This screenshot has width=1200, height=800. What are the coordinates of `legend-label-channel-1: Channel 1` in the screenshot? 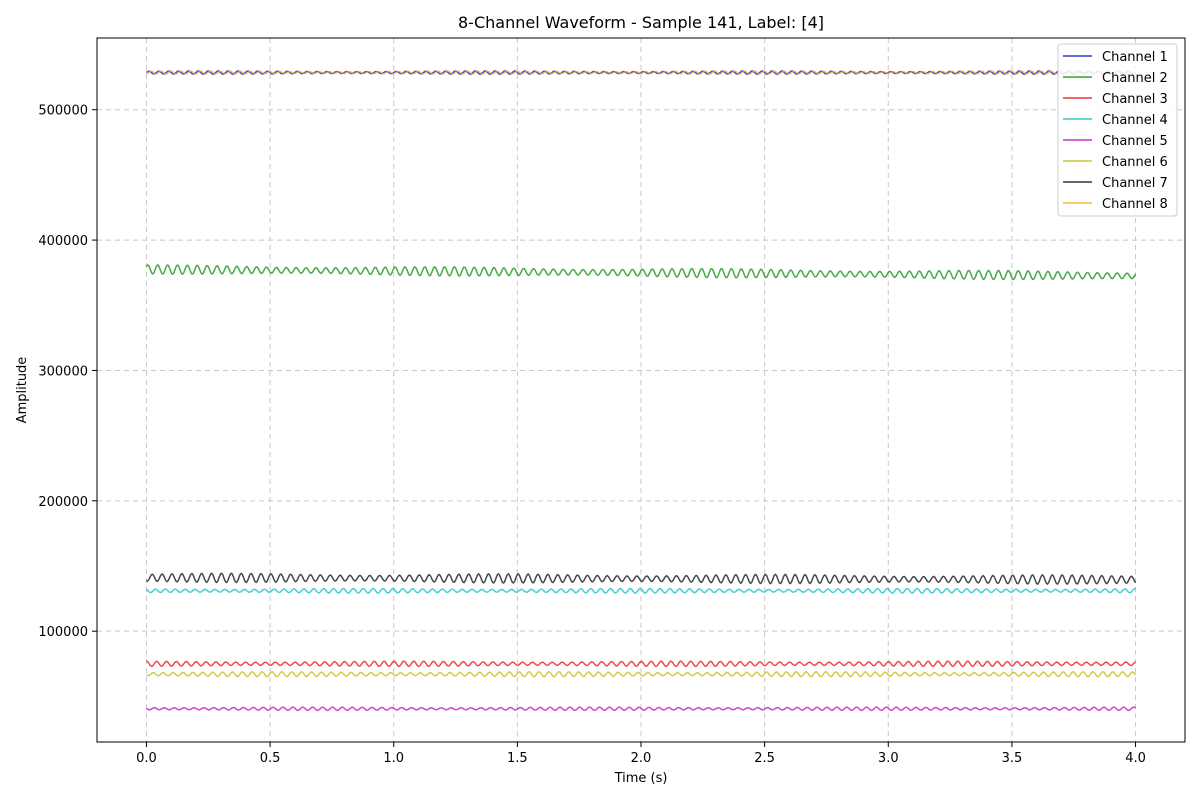 It's located at (1135, 57).